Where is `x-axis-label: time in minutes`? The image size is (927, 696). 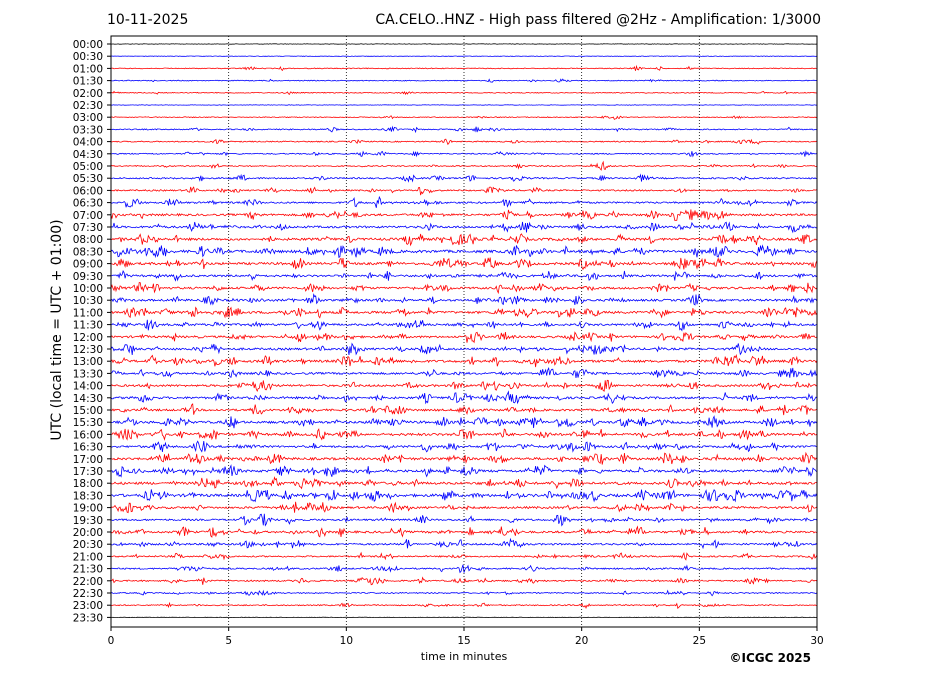 x-axis-label: time in minutes is located at coordinates (464, 656).